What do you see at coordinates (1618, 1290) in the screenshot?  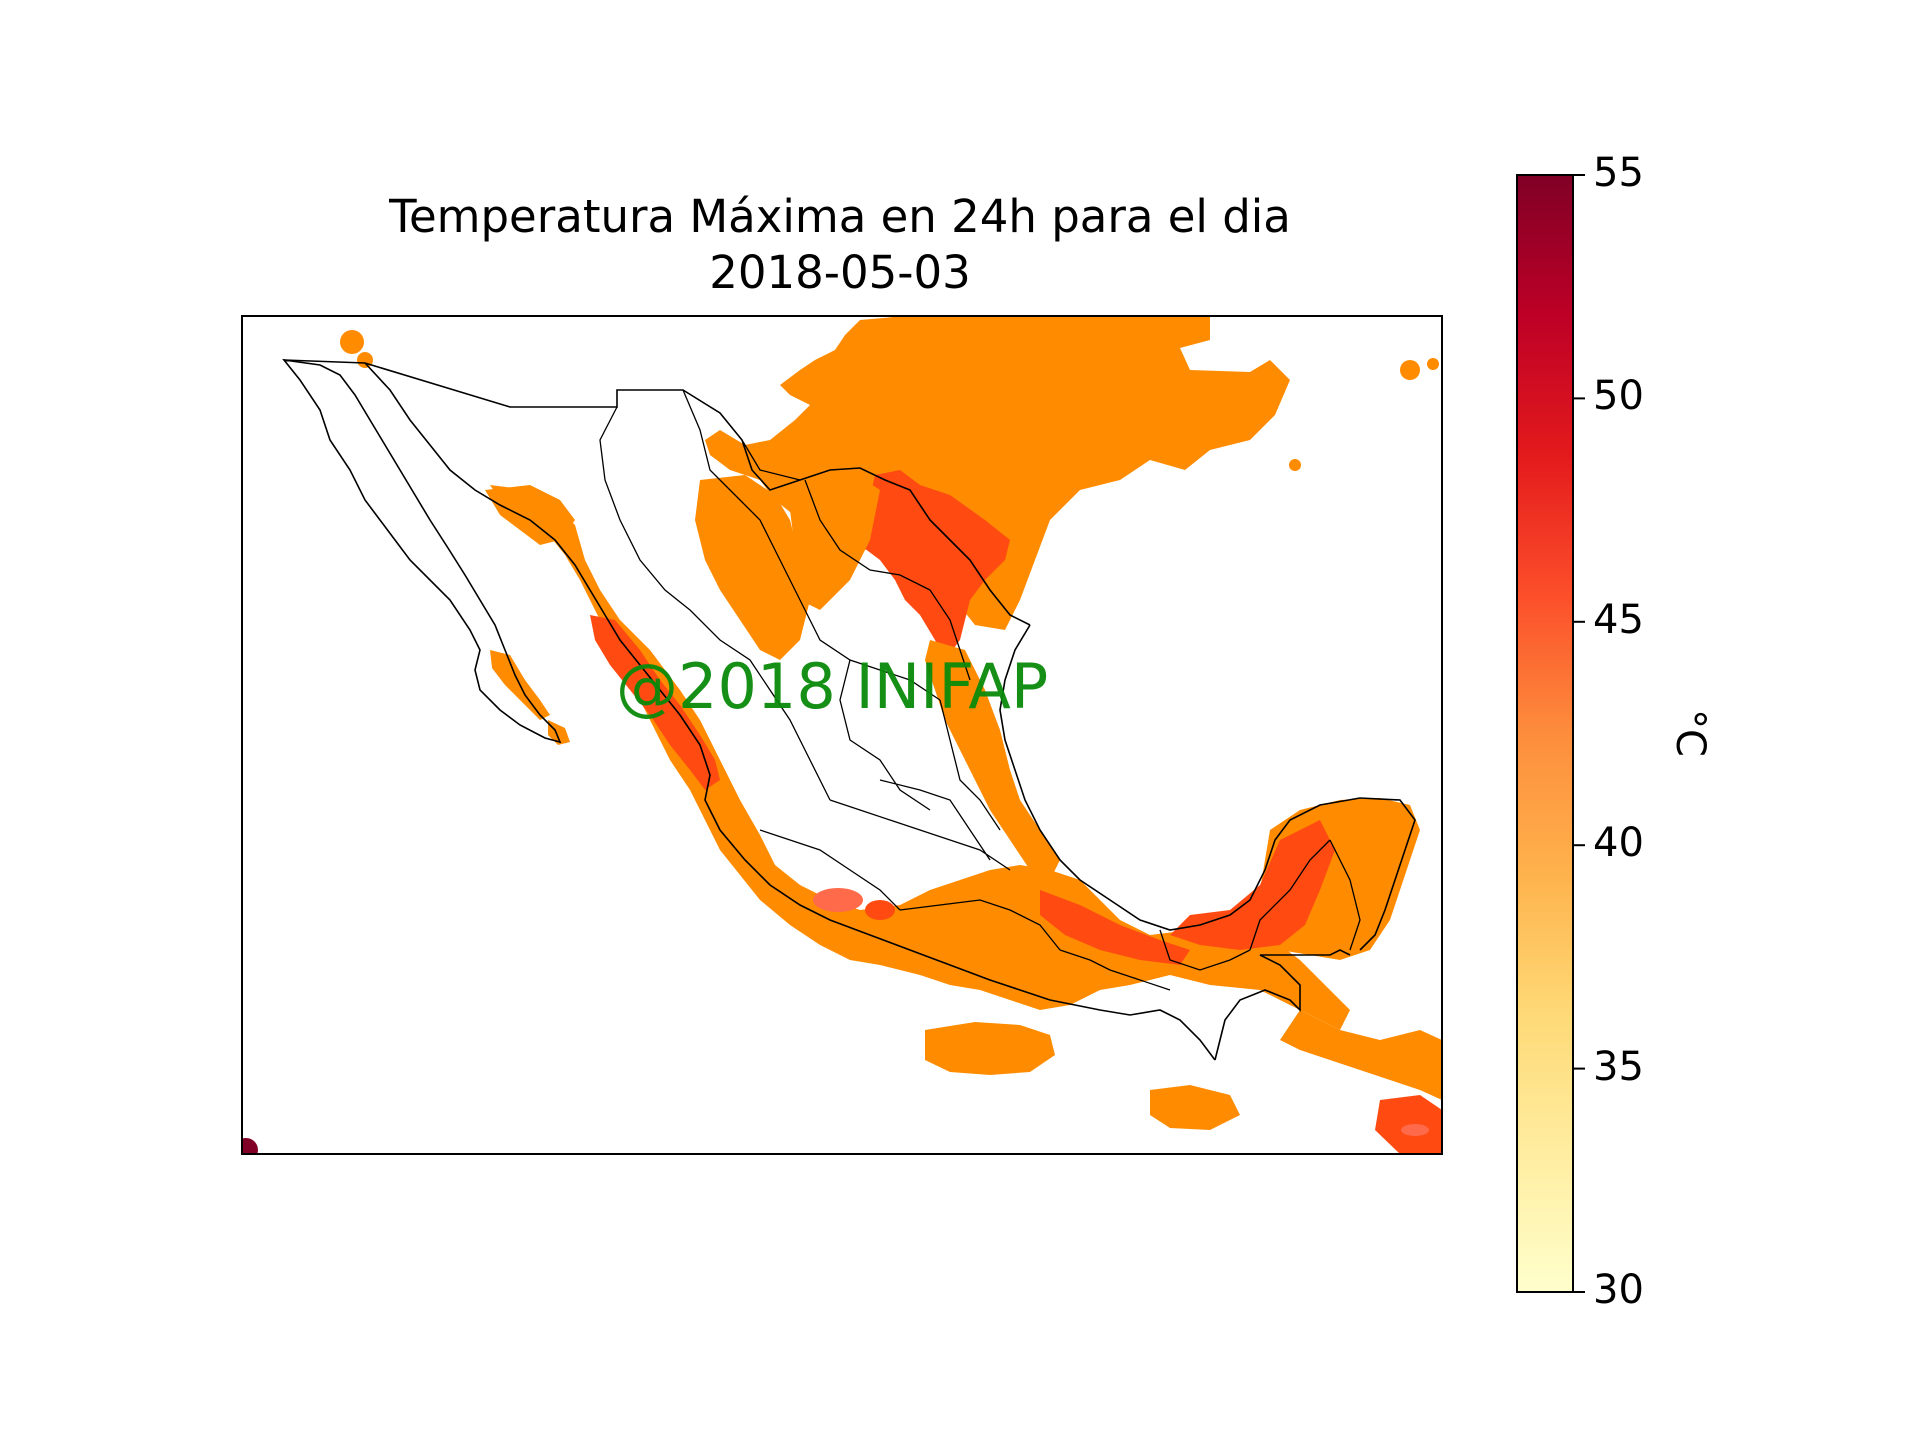 I see `colorbar-tick-label: 30` at bounding box center [1618, 1290].